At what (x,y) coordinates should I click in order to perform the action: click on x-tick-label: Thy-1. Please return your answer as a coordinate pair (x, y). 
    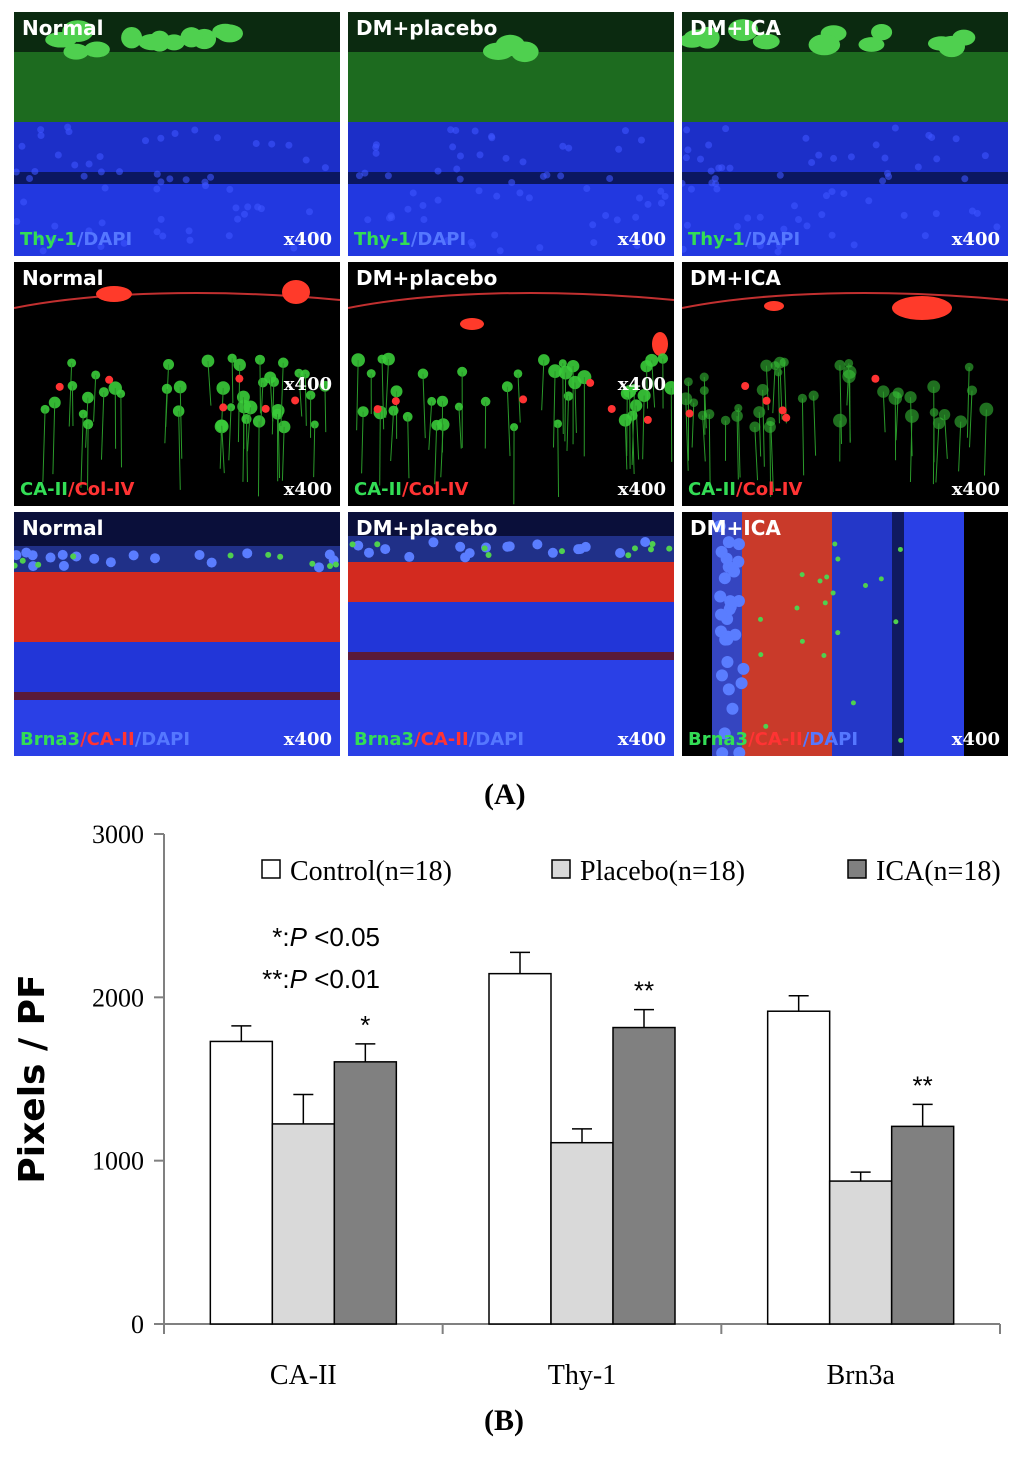
    Looking at the image, I should click on (582, 1375).